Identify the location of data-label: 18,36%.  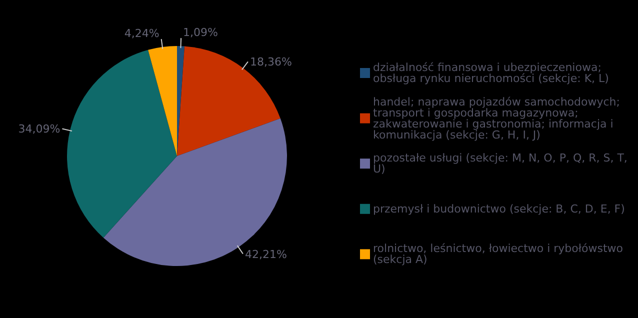
(271, 62).